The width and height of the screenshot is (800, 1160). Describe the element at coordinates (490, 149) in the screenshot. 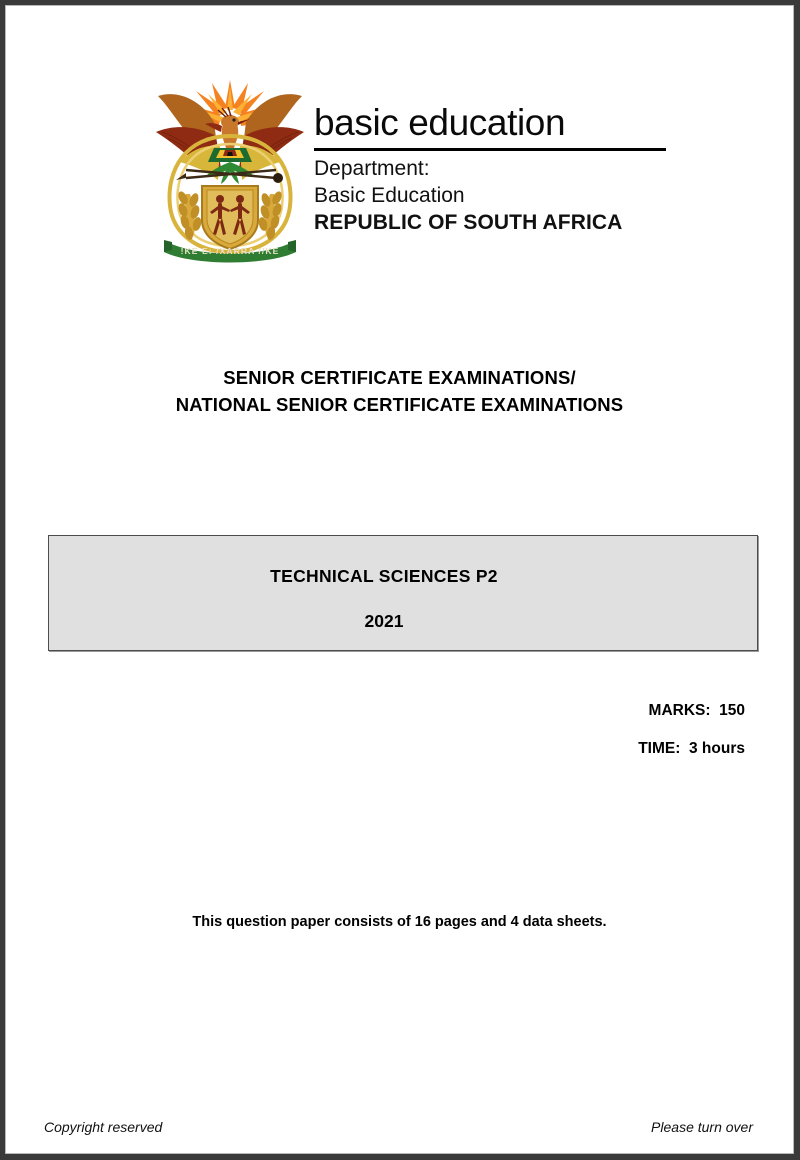

I see `brand-divider` at that location.